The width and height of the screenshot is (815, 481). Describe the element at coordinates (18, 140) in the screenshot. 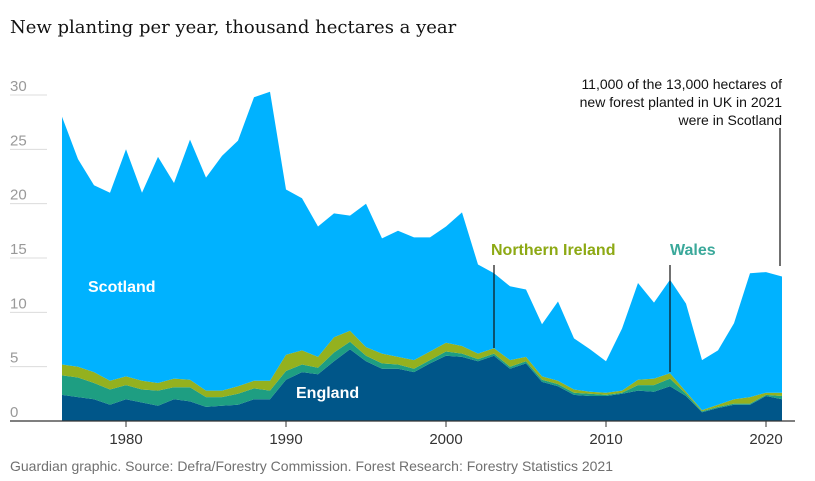

I see `y-tick-label: 25` at that location.